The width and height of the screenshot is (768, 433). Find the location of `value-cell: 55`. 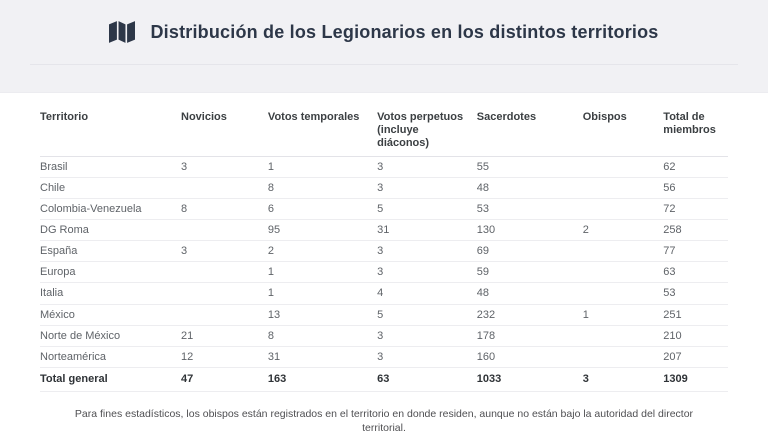

value-cell: 55 is located at coordinates (529, 167).